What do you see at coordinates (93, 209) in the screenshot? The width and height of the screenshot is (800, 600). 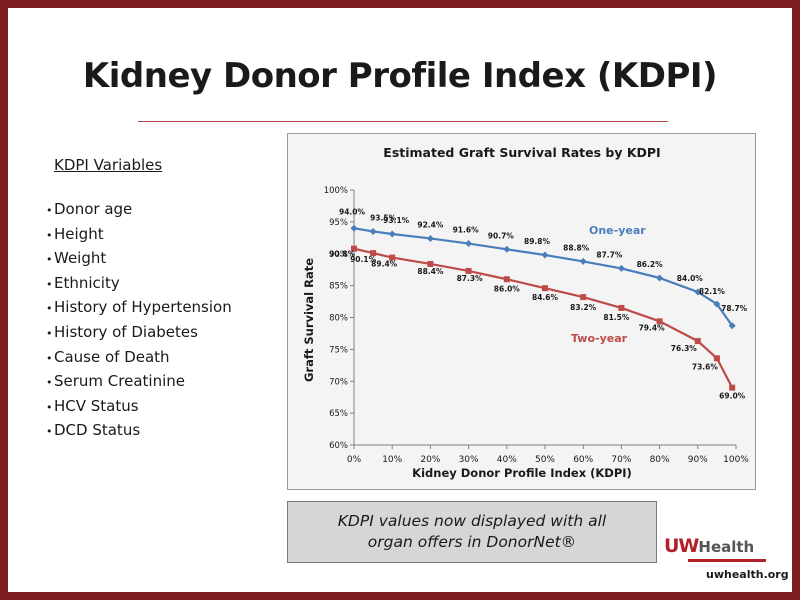 I see `variable-label: Donor age` at bounding box center [93, 209].